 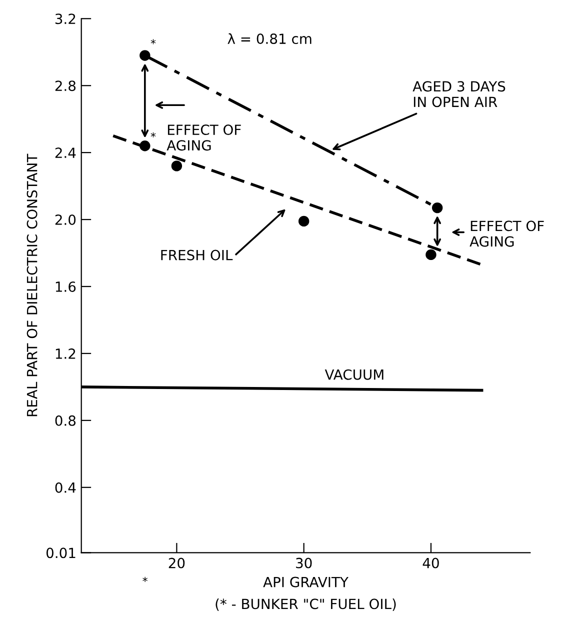 What do you see at coordinates (65, 19) in the screenshot?
I see `y-tick-label: 3.2` at bounding box center [65, 19].